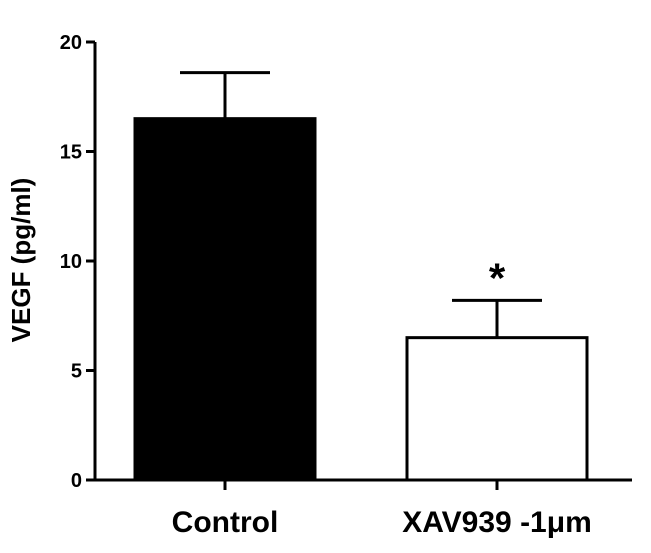 The width and height of the screenshot is (651, 553). What do you see at coordinates (497, 522) in the screenshot?
I see `x-tick-label: XAV939 -1μm` at bounding box center [497, 522].